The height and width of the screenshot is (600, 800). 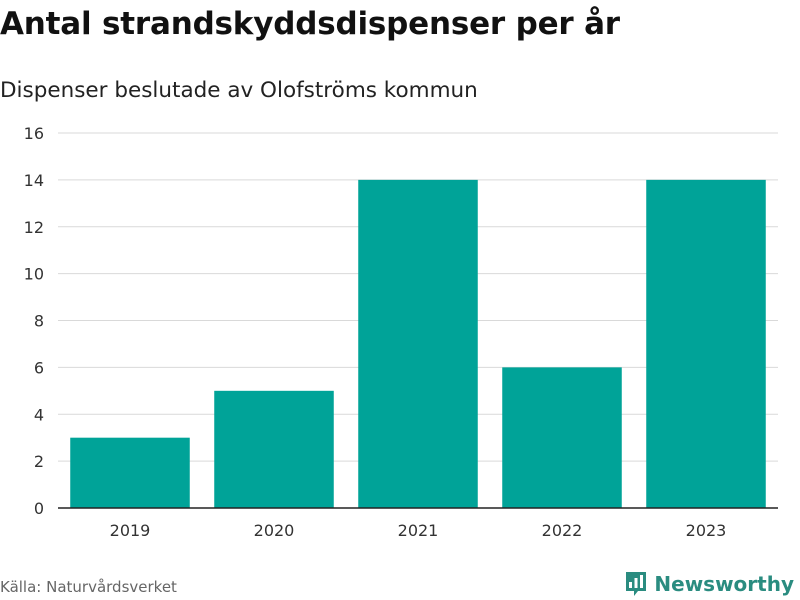 I want to click on chart-title: Antal strandskyddsdispenser per år, so click(x=310, y=24).